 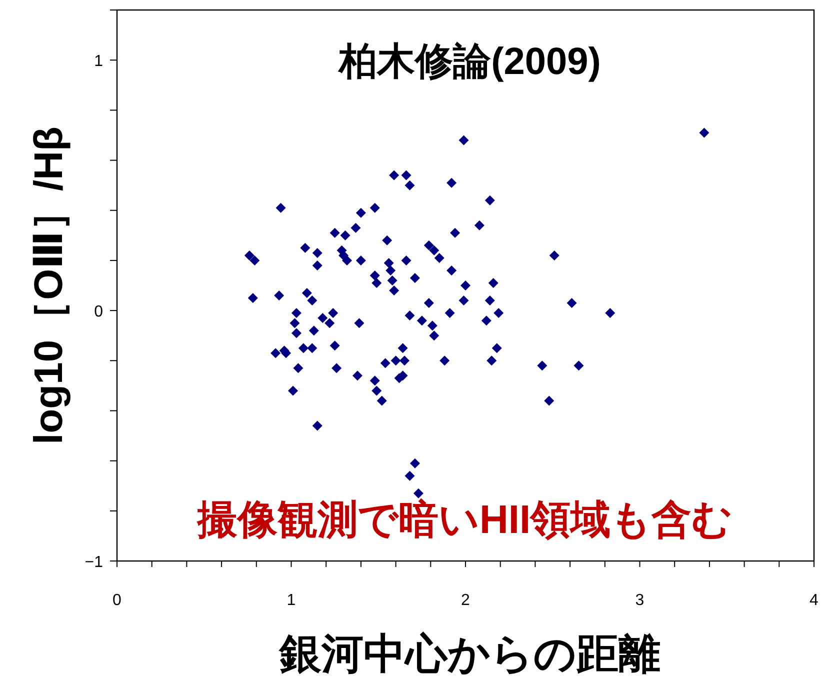 I want to click on text: 柏木修論(2009), so click(x=469, y=62).